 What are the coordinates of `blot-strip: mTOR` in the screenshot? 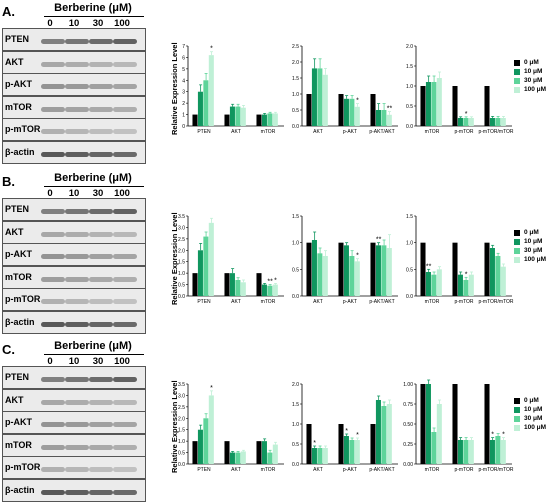 It's located at (74, 277).